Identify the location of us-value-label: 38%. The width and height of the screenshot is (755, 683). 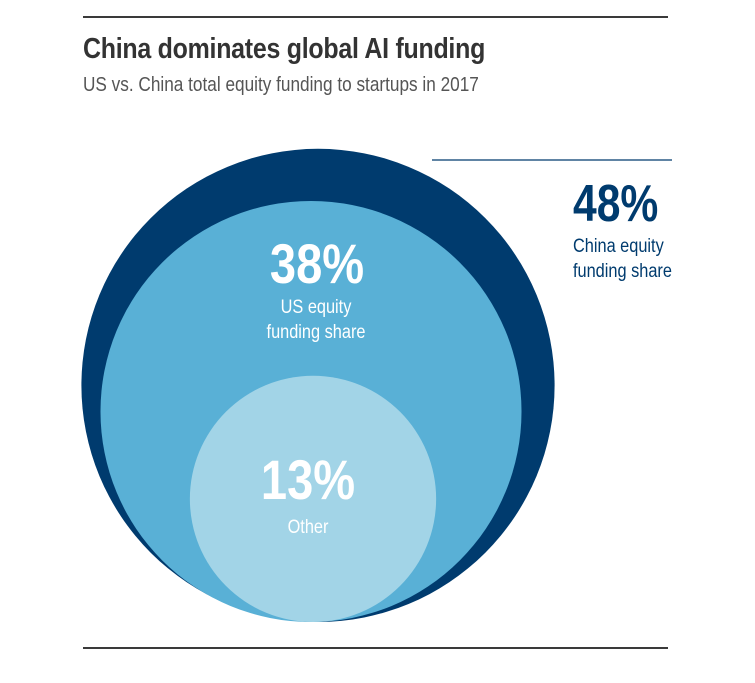
(317, 263).